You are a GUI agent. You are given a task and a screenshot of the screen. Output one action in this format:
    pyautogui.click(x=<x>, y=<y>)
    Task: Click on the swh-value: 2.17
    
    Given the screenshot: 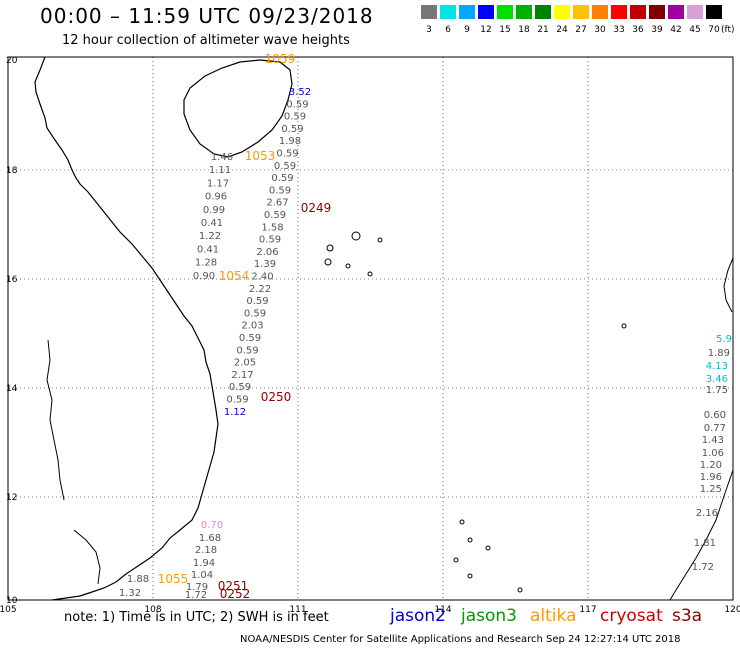 What is the action you would take?
    pyautogui.click(x=242, y=375)
    